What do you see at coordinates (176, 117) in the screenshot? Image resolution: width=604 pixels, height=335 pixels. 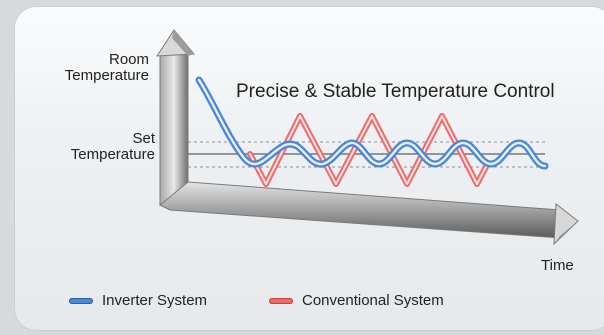 I see `y-axis-arrow` at bounding box center [176, 117].